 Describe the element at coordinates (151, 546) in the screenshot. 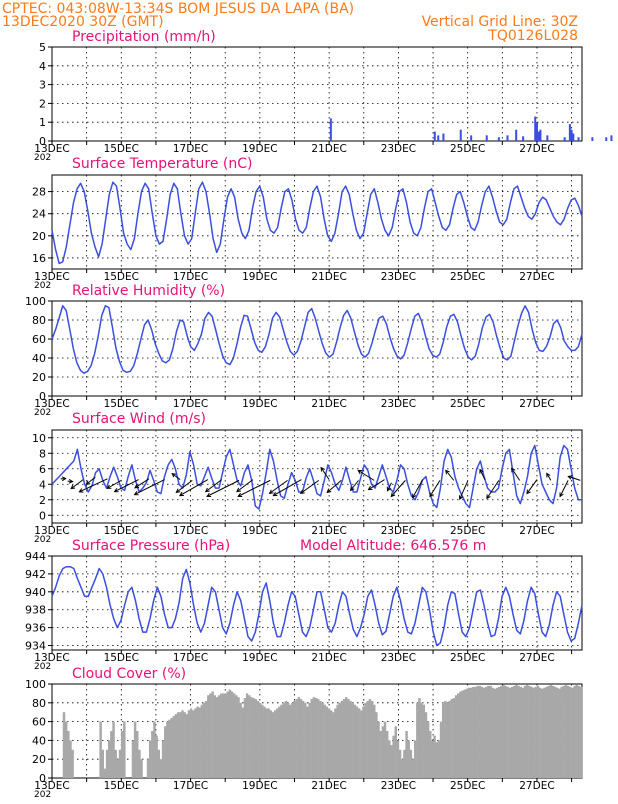

I see `panel-title: Surface Pressure (hPa)` at that location.